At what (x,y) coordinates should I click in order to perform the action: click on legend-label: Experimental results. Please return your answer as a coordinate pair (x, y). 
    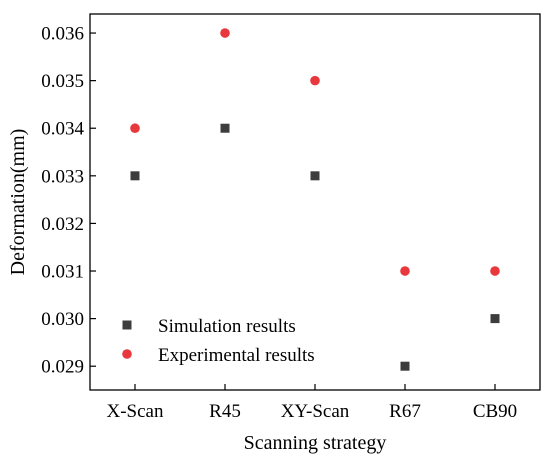
    Looking at the image, I should click on (236, 355).